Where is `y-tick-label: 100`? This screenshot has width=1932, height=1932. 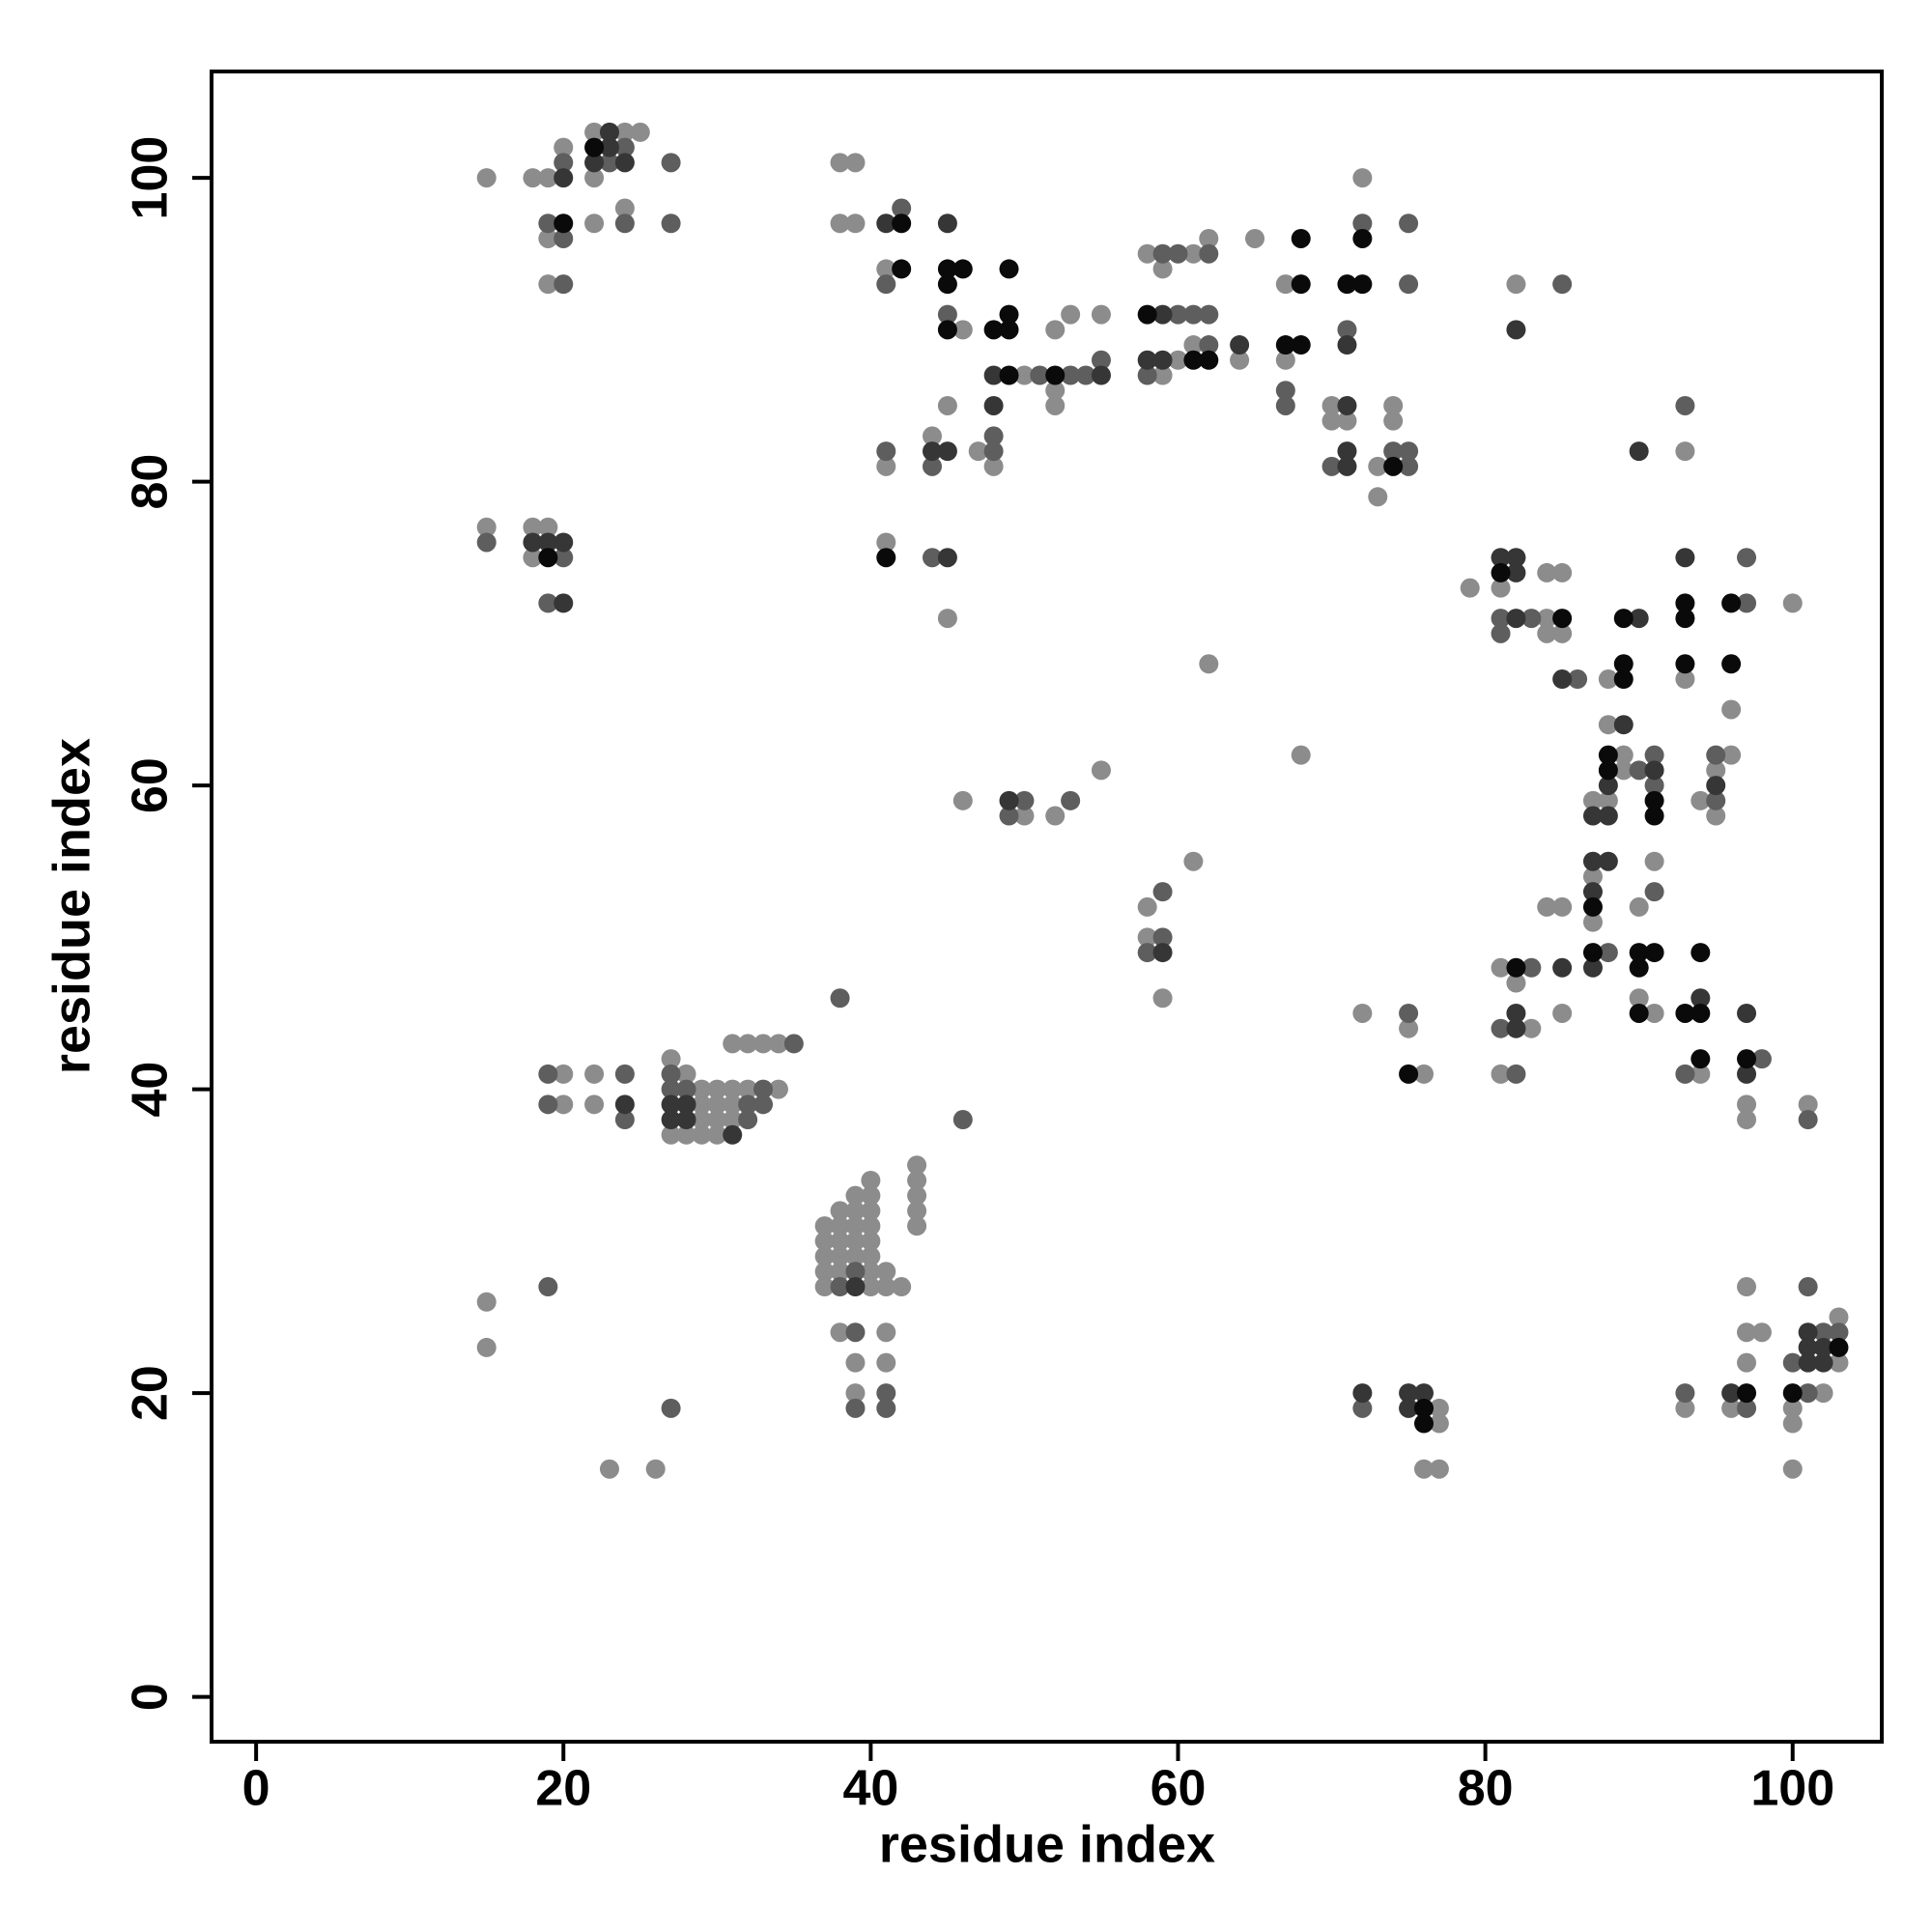
y-tick-label: 100 is located at coordinates (151, 178).